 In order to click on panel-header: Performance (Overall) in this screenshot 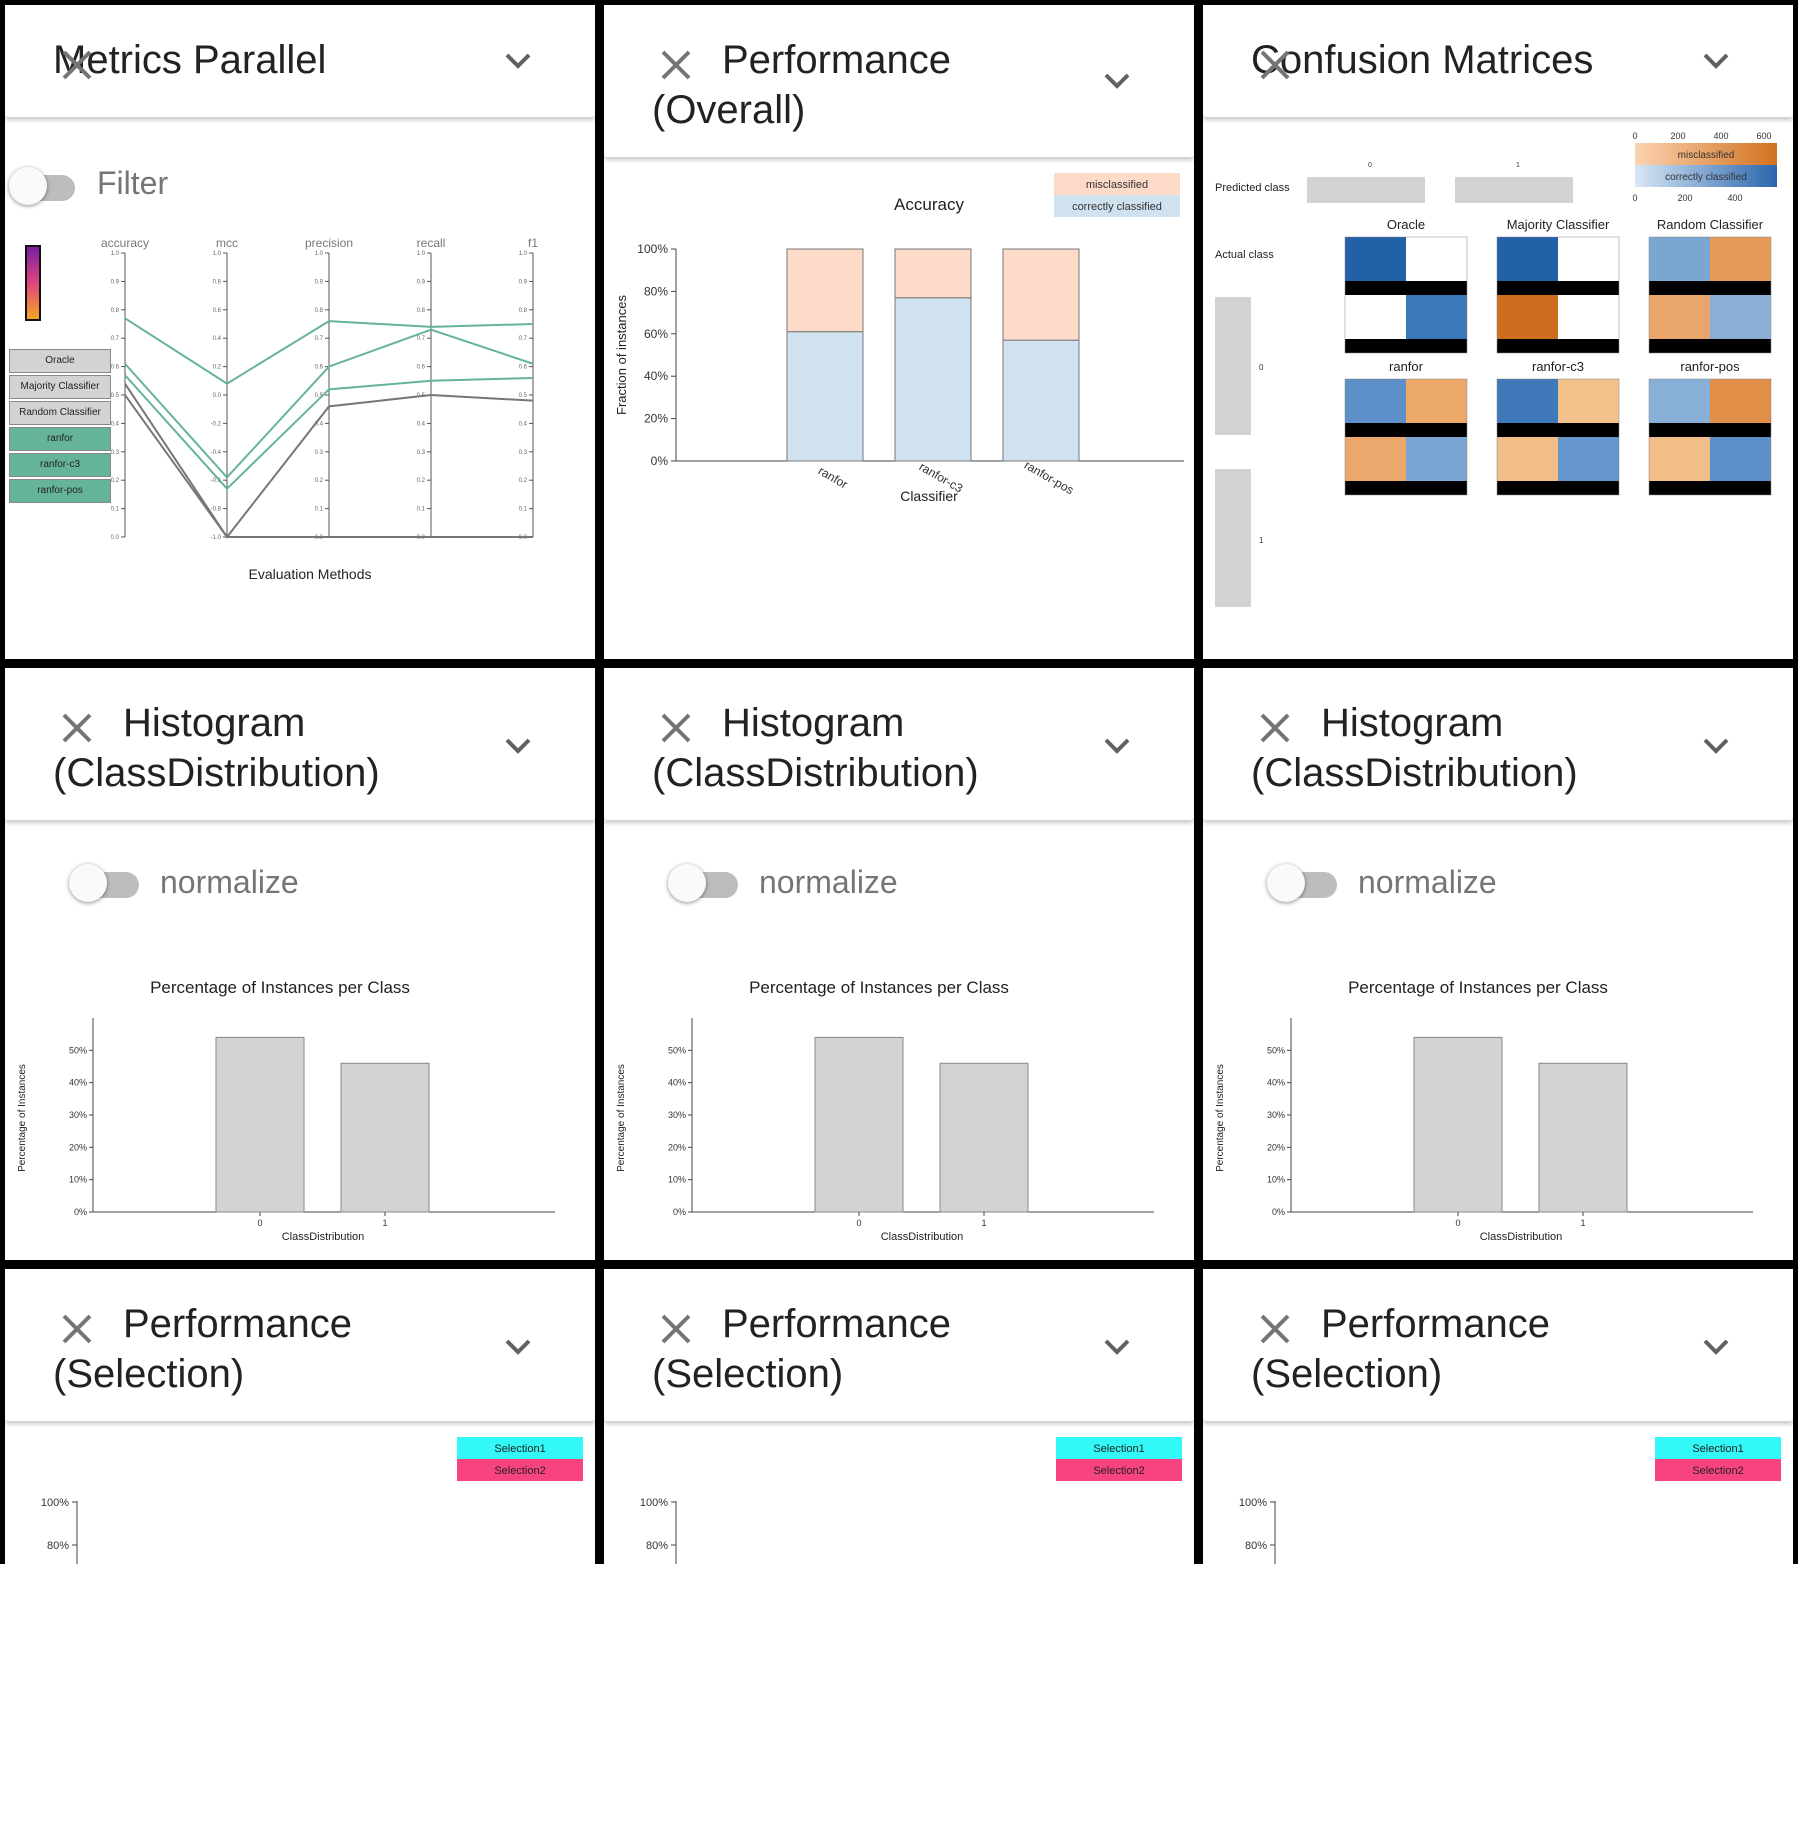, I will do `click(899, 81)`.